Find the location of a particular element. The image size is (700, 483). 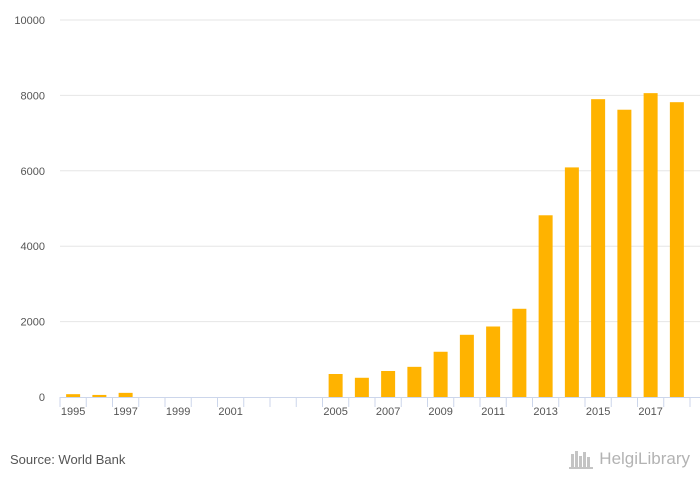

brand-name: HelgiLibrary is located at coordinates (644, 458).